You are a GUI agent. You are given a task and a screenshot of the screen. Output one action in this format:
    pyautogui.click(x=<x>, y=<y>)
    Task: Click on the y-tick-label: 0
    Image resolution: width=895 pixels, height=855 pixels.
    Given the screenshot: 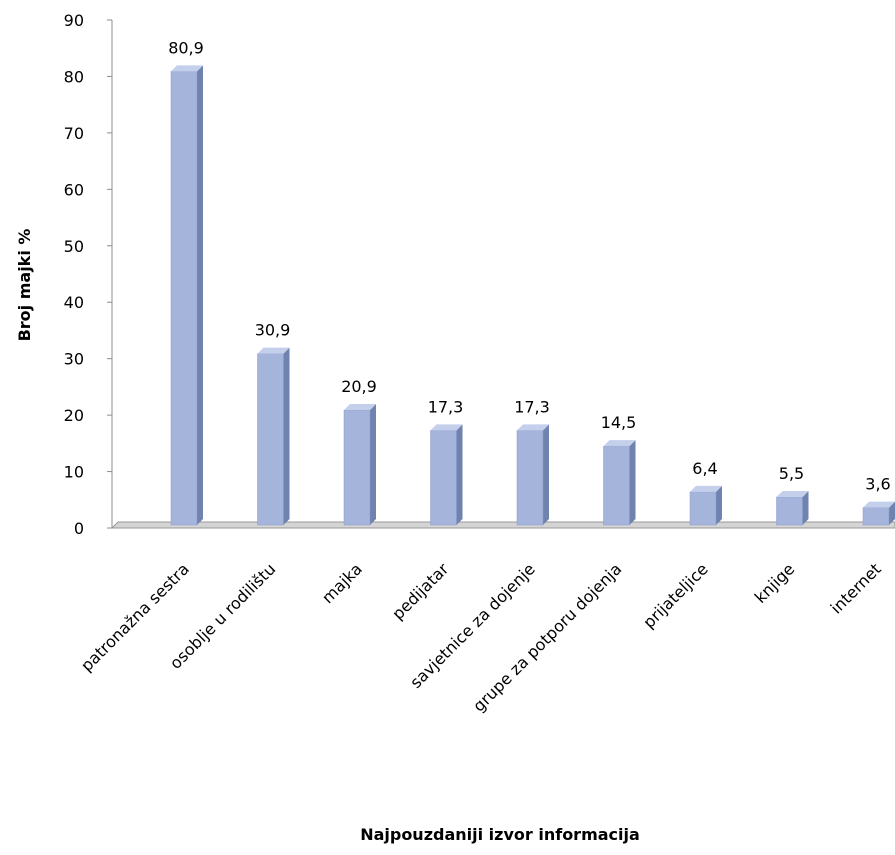 What is the action you would take?
    pyautogui.click(x=79, y=528)
    